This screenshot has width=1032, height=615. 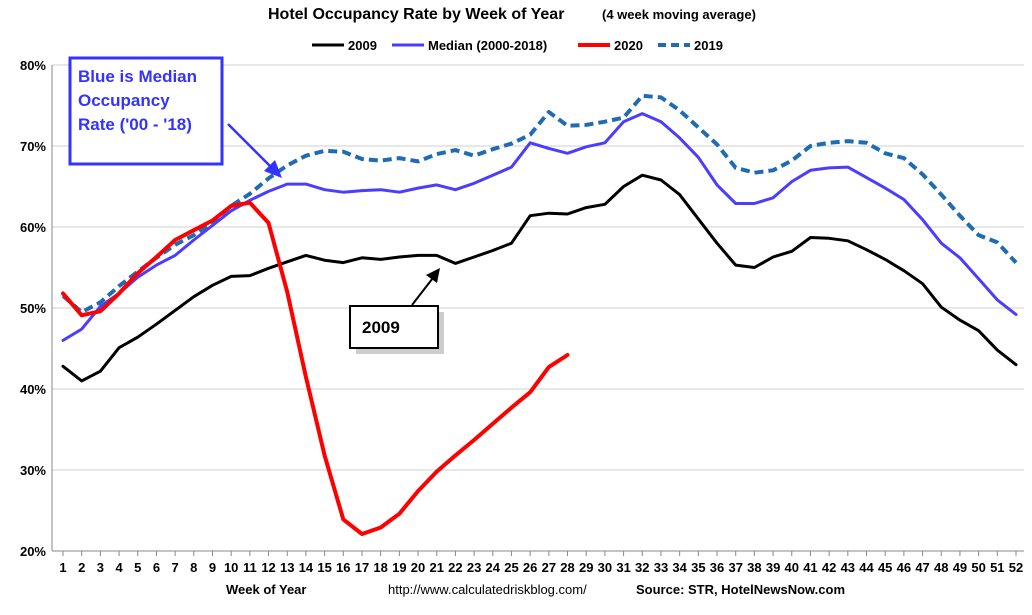 What do you see at coordinates (717, 567) in the screenshot?
I see `x-tick-label: 36` at bounding box center [717, 567].